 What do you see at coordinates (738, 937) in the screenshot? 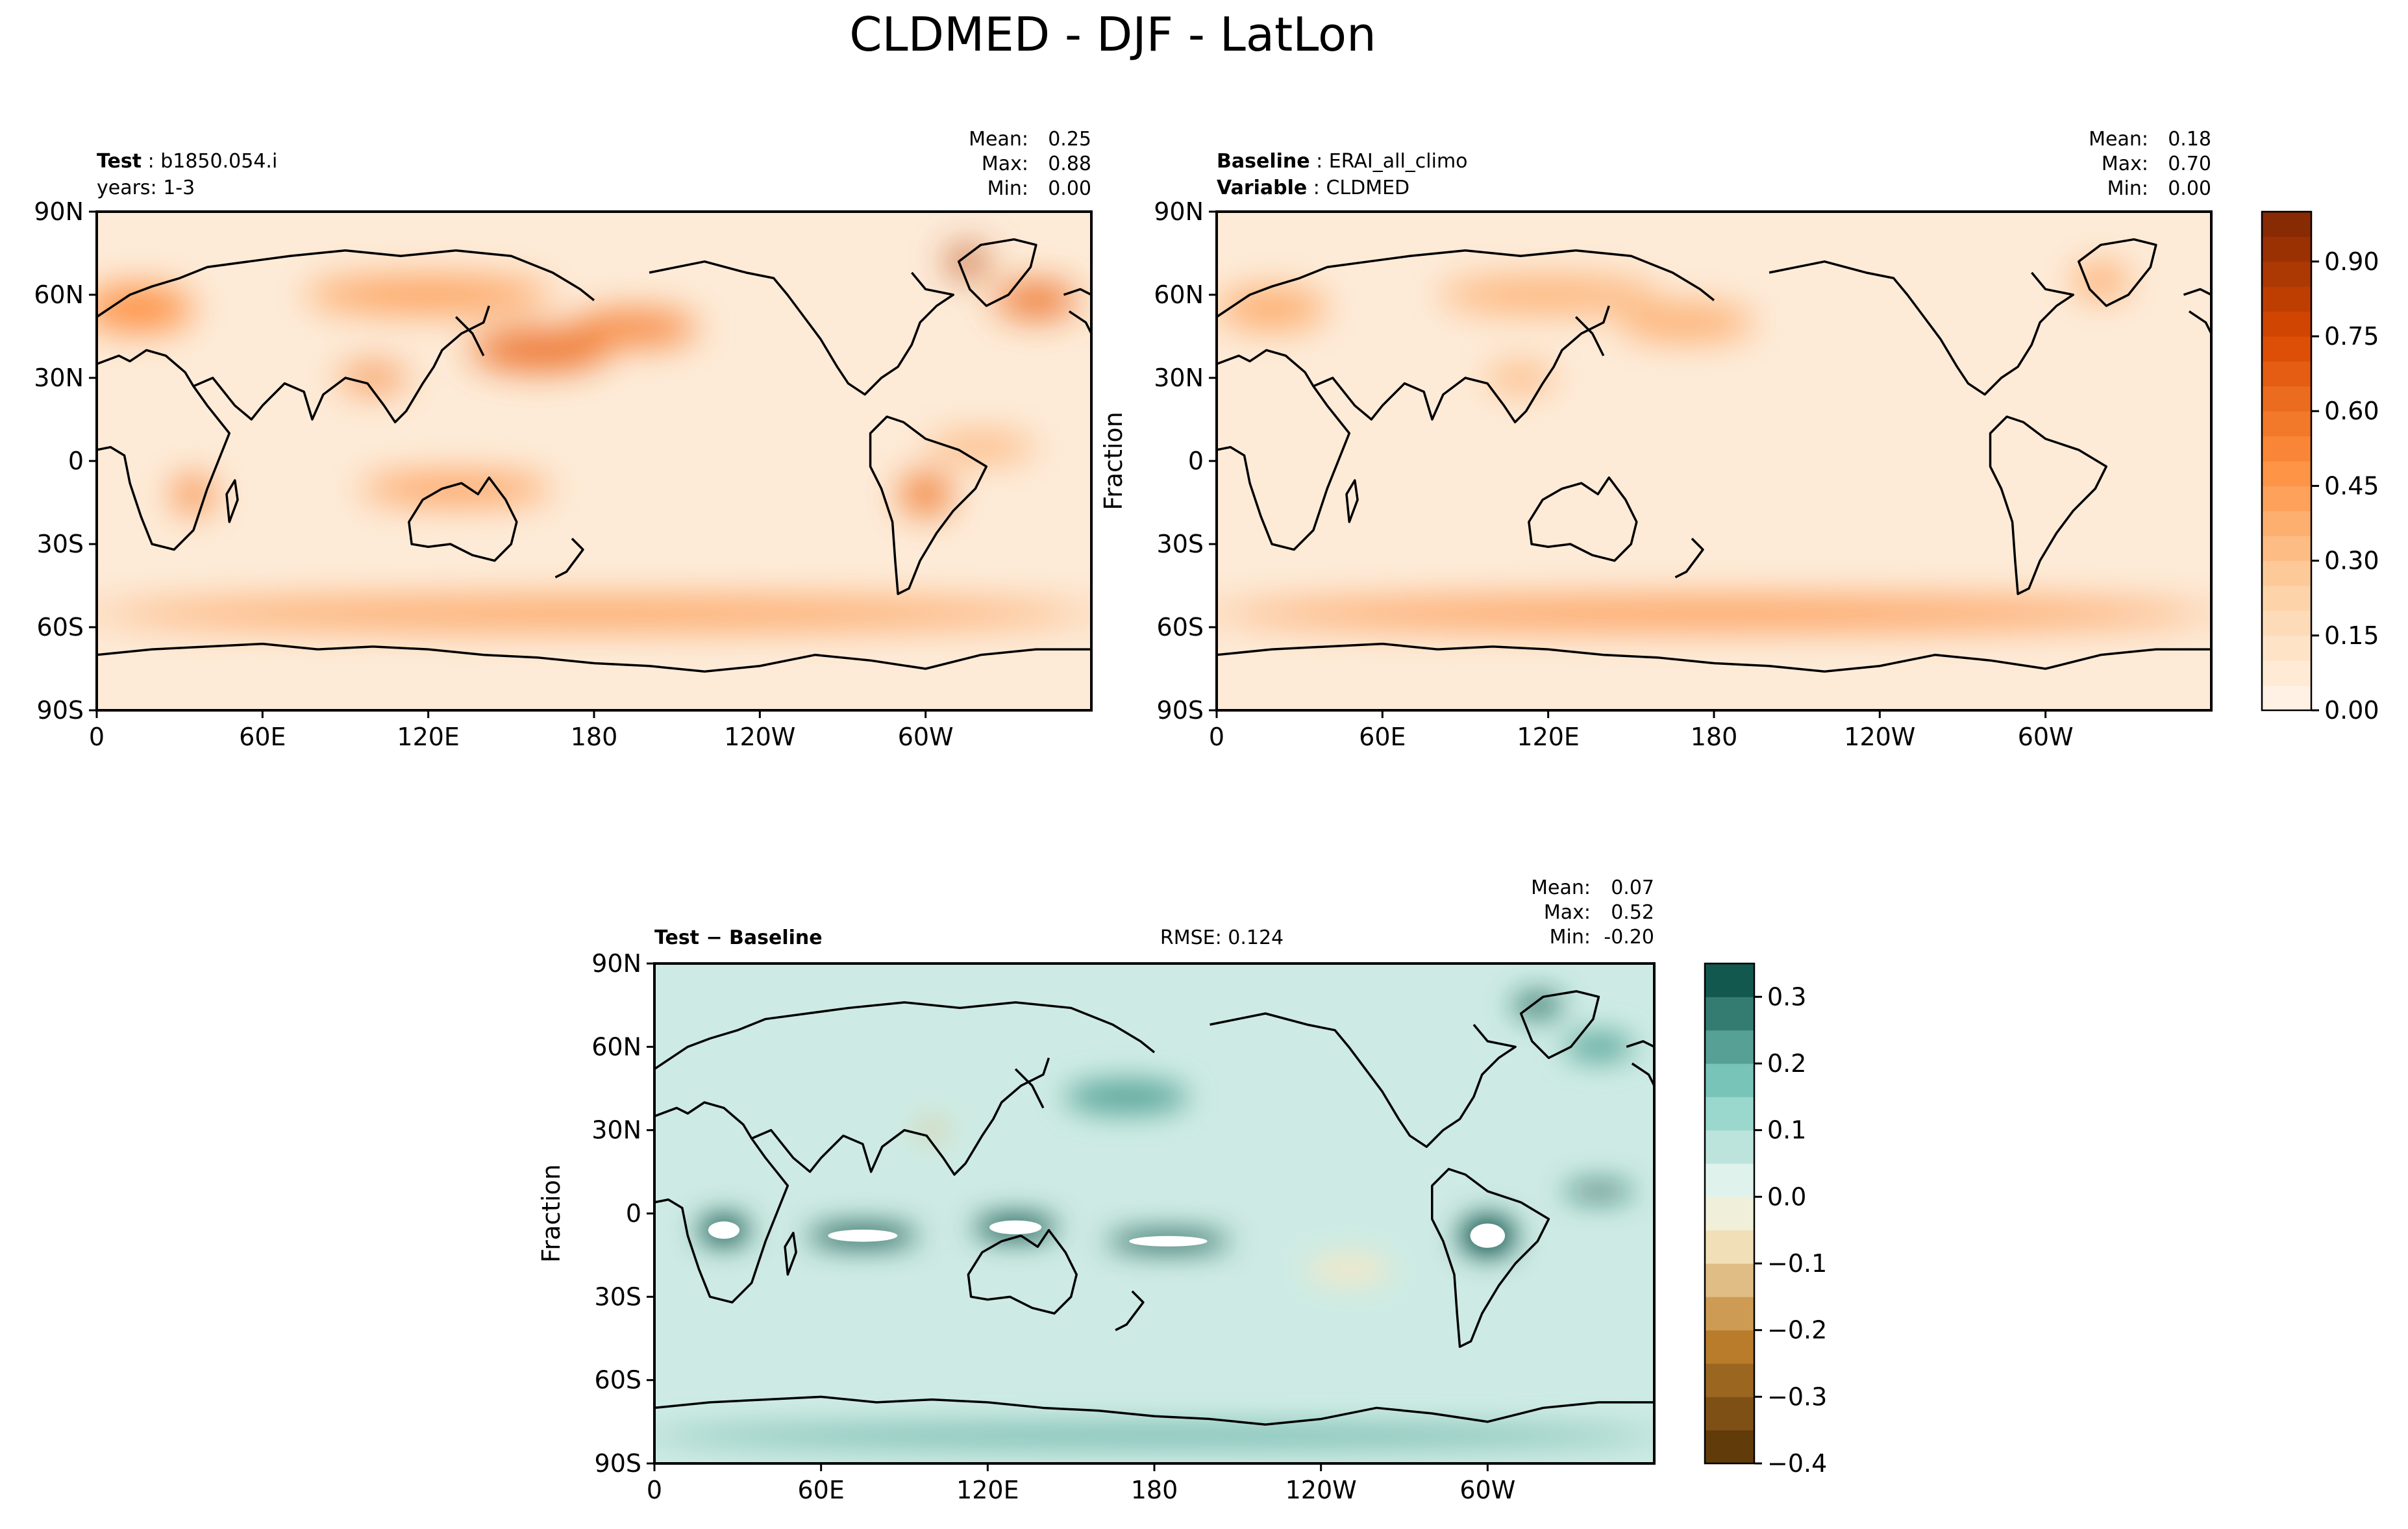
I see `diff-label: Test − Baseline` at bounding box center [738, 937].